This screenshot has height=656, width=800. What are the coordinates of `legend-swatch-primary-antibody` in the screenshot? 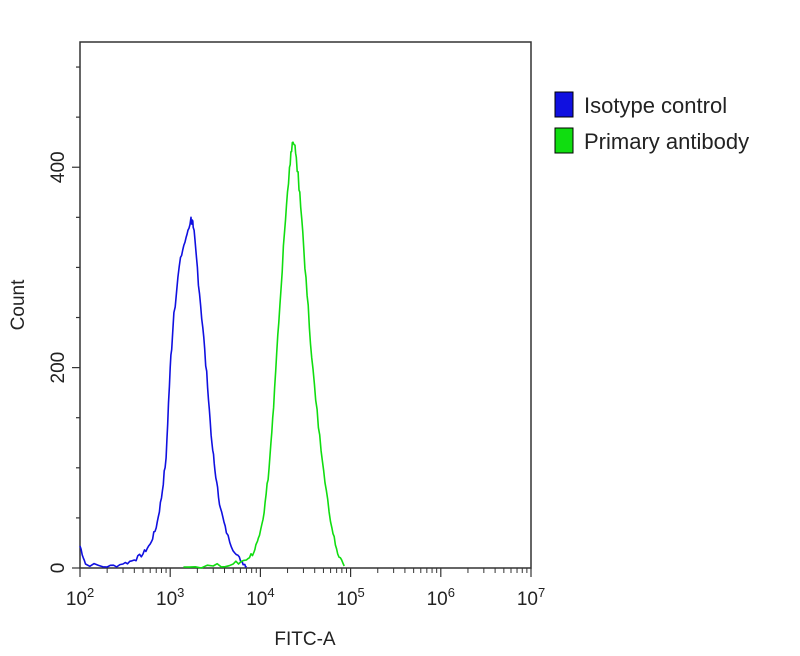 It's located at (564, 140).